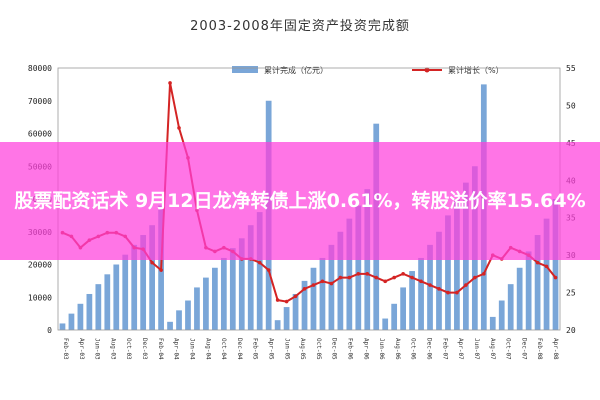 The image size is (600, 400). I want to click on right-tick-label: 25, so click(571, 293).